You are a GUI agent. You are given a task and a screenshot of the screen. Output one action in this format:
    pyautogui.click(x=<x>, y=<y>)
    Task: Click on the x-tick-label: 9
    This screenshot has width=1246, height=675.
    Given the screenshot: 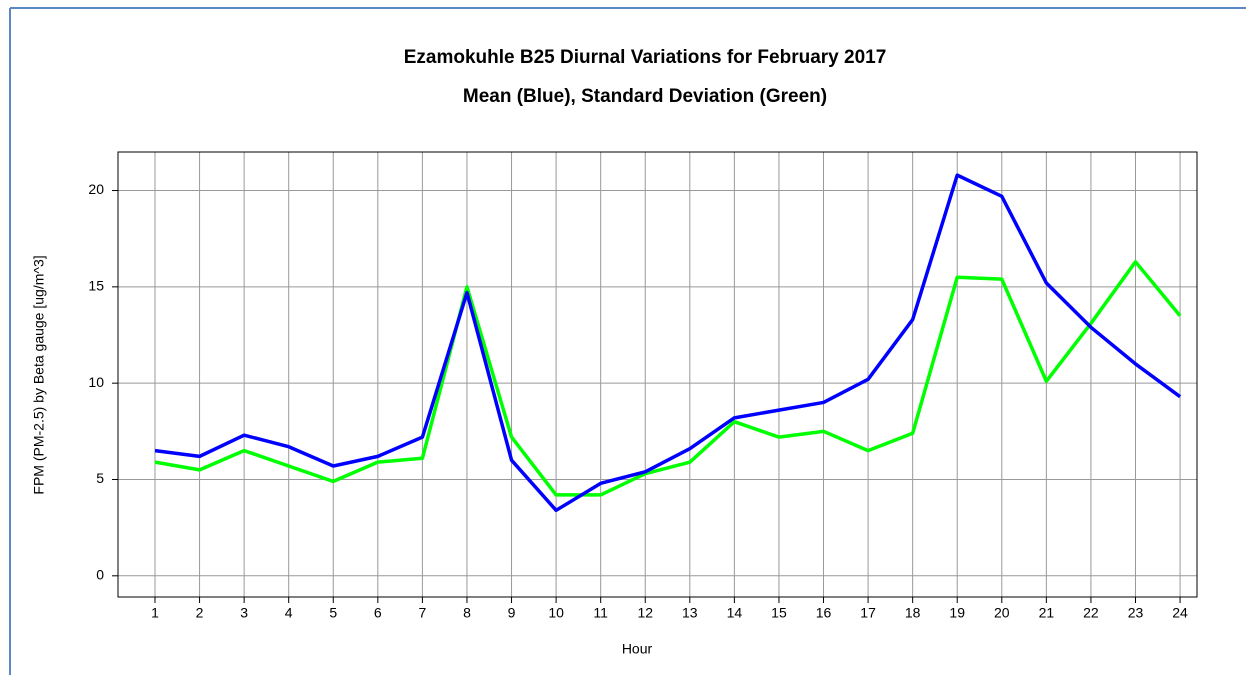 What is the action you would take?
    pyautogui.click(x=512, y=613)
    